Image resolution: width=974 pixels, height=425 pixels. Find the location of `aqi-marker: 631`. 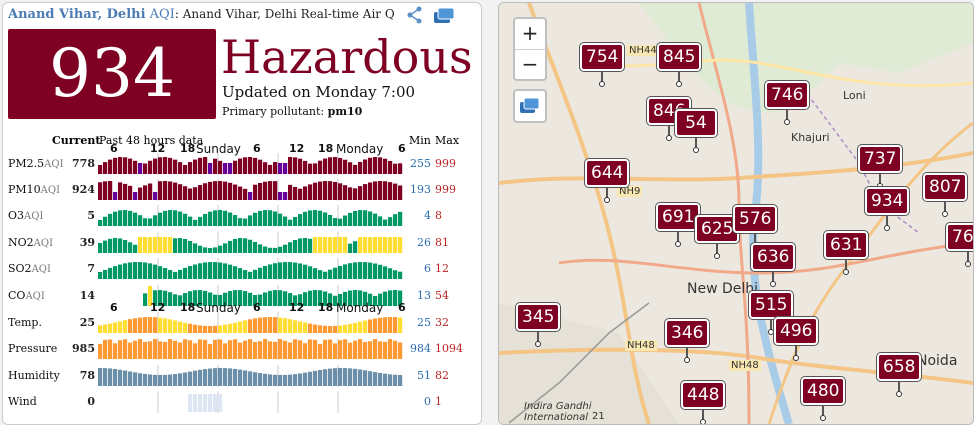

aqi-marker: 631 is located at coordinates (846, 253).